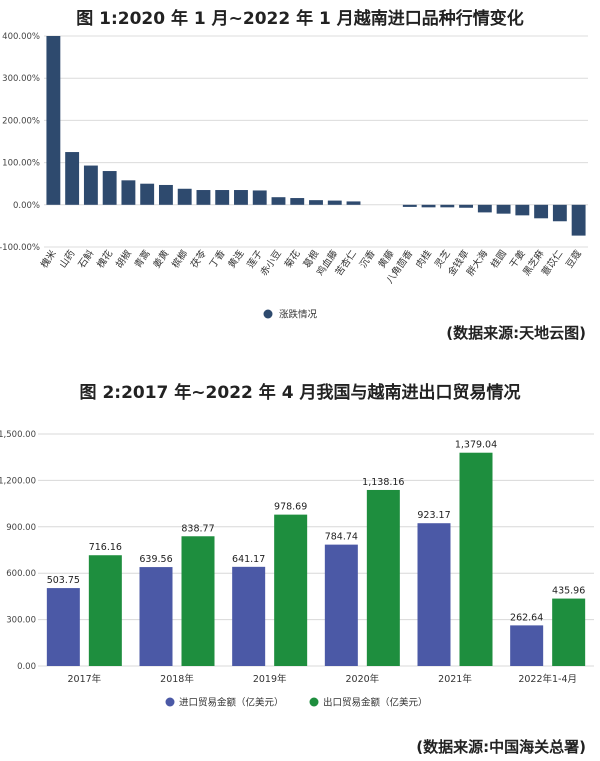 The image size is (600, 761). What do you see at coordinates (341, 537) in the screenshot?
I see `chart2-data-label: 784.74` at bounding box center [341, 537].